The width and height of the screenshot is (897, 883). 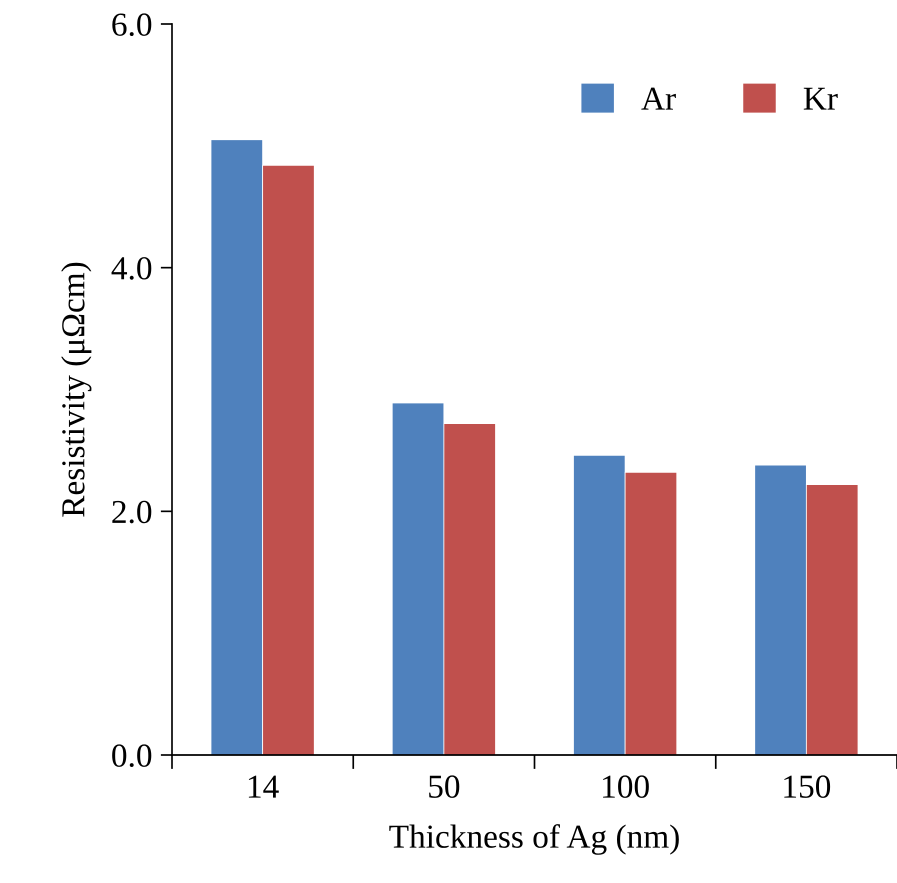 I want to click on x-tick-label: 14, so click(x=263, y=787).